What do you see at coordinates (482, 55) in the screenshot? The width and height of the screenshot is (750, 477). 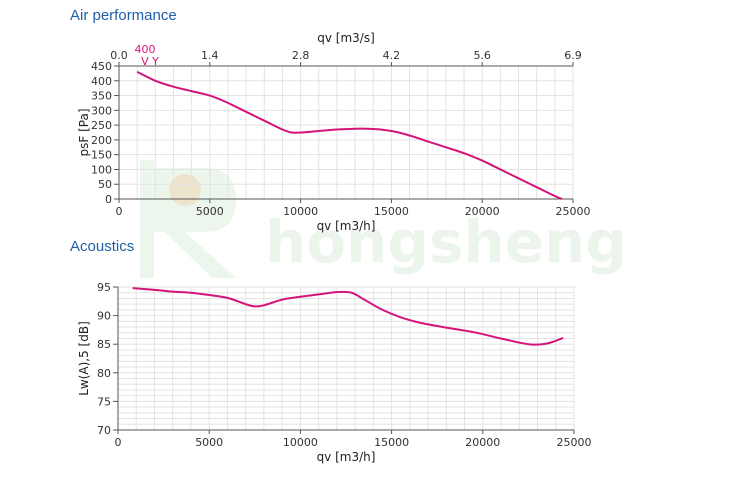 I see `x-top-tick-label: 5.6` at bounding box center [482, 55].